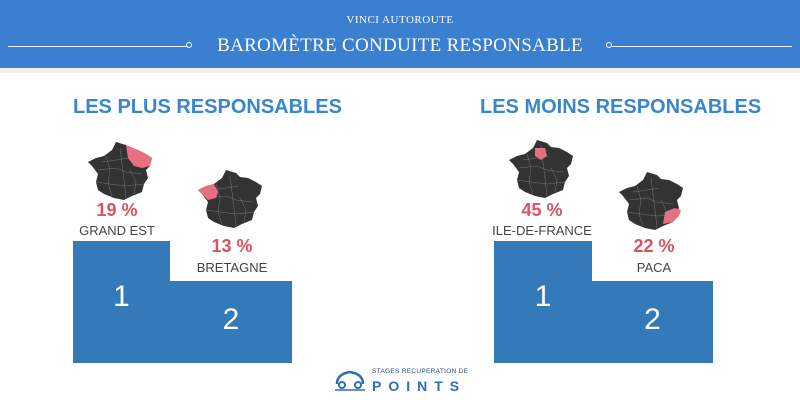  I want to click on header-dot-left, so click(189, 45).